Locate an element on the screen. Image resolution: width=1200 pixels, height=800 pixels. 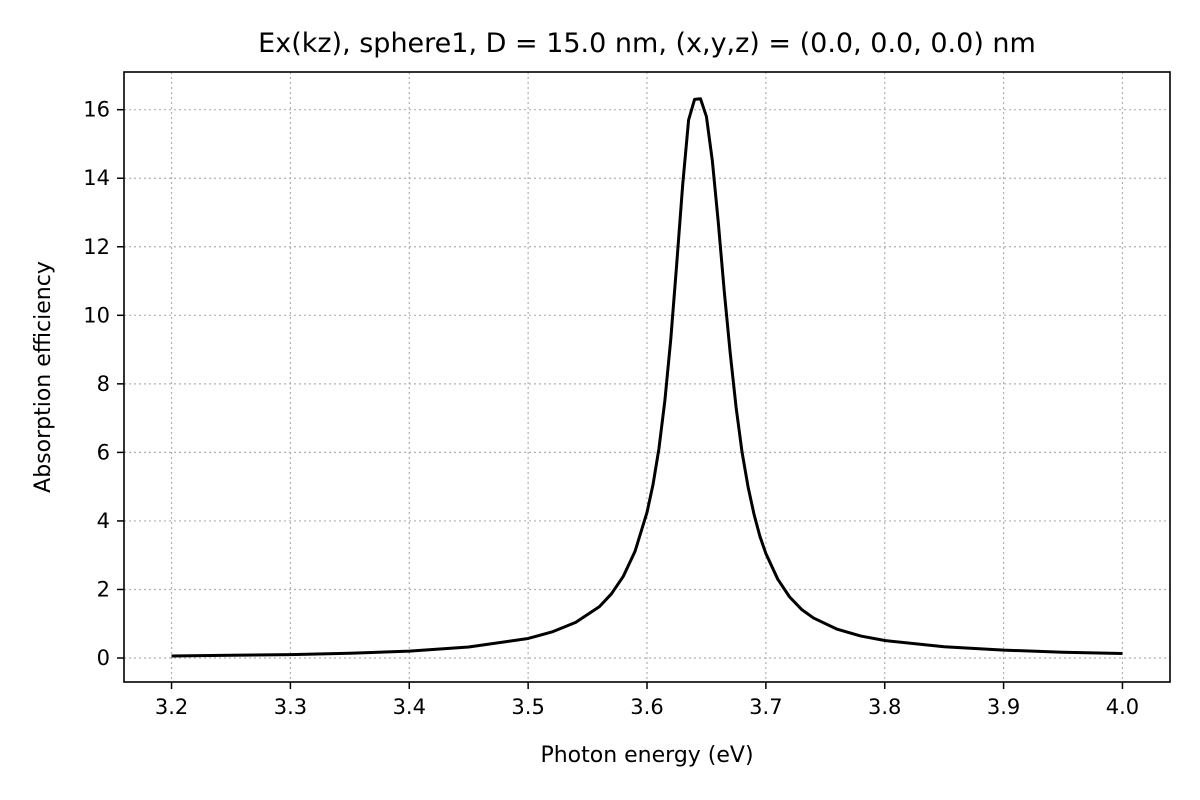
y-tick-label: 12 is located at coordinates (96, 247).